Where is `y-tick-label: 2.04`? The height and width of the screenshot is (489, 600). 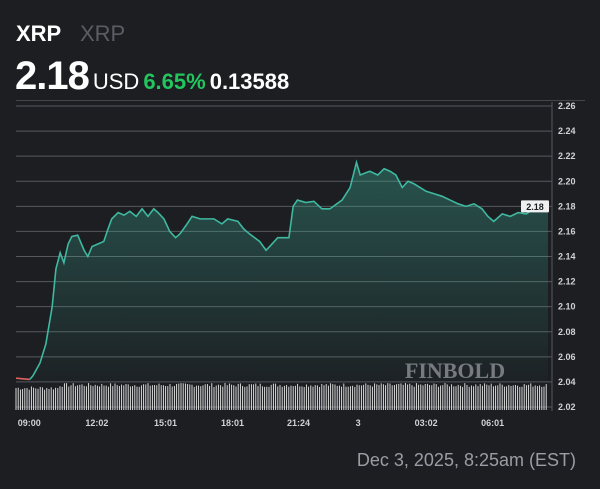
y-tick-label: 2.04 is located at coordinates (567, 382).